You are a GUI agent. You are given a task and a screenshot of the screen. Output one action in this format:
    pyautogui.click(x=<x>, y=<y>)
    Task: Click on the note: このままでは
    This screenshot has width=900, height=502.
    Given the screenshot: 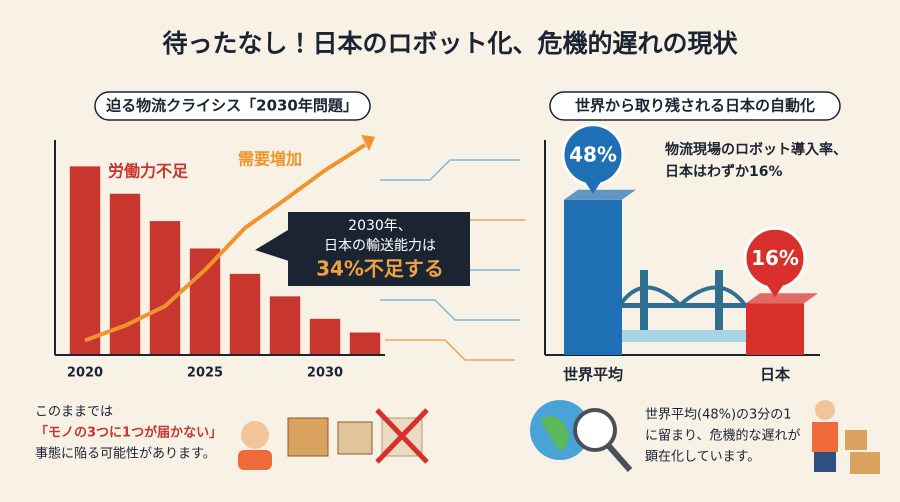 What is the action you would take?
    pyautogui.click(x=74, y=412)
    